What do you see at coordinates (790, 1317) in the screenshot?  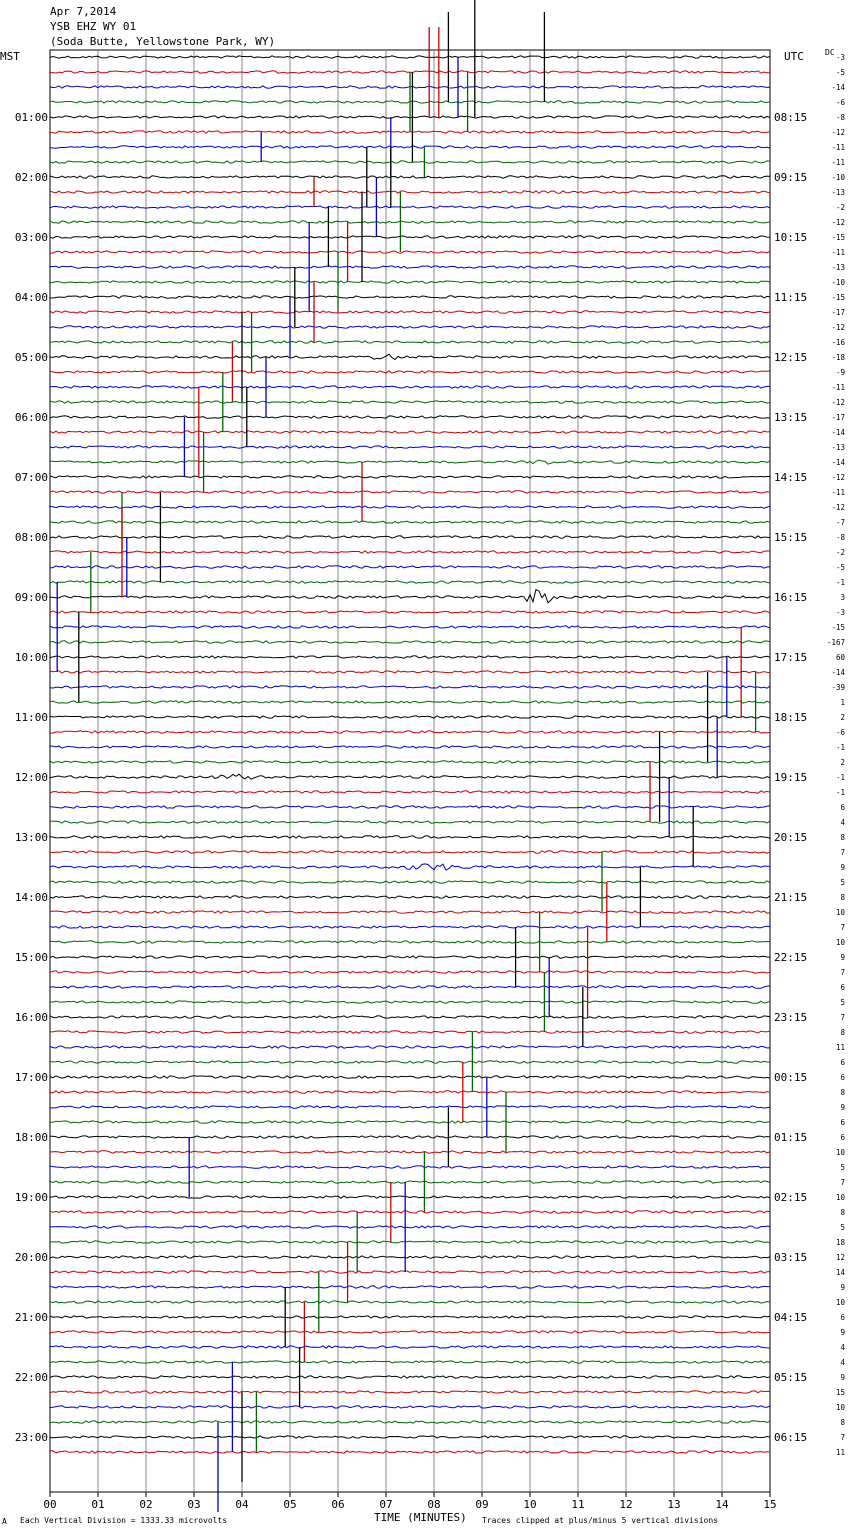 I see `right-time-label: 04:15` at bounding box center [790, 1317].